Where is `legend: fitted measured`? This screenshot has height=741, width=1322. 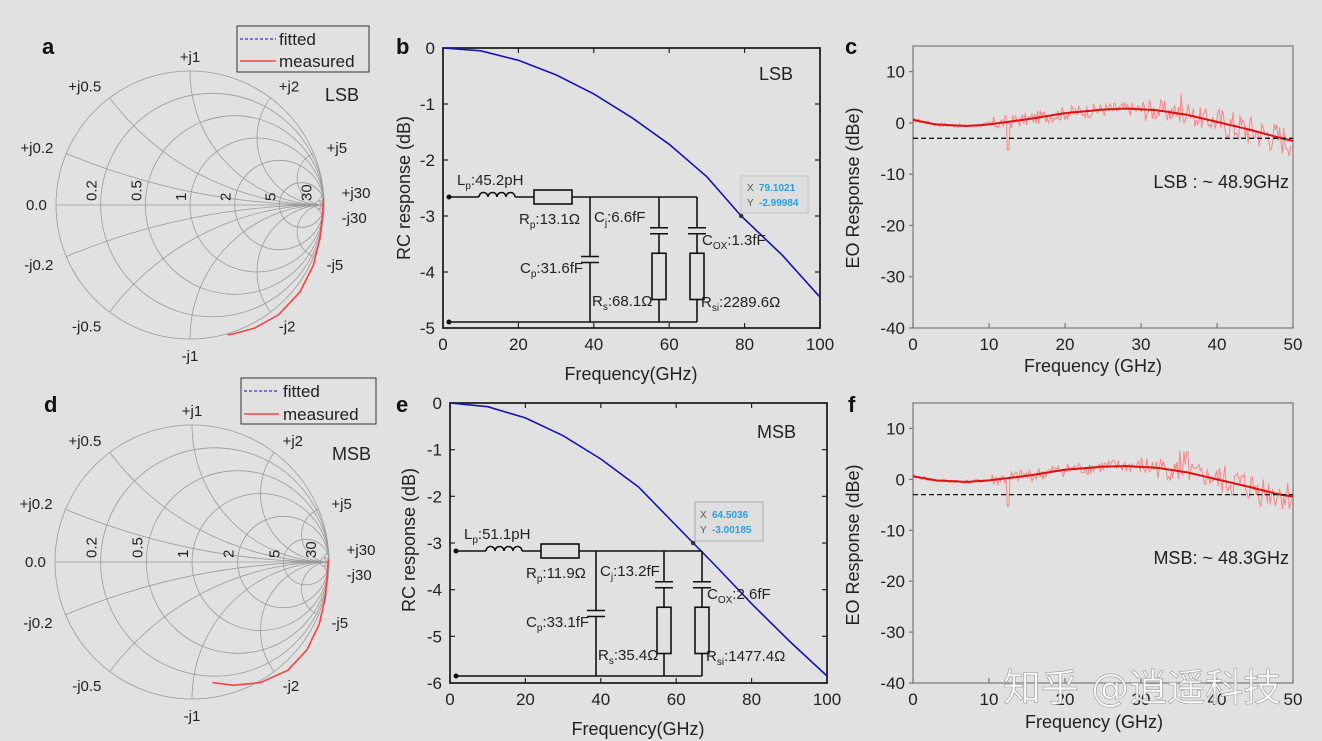
legend: fitted measured is located at coordinates (303, 49).